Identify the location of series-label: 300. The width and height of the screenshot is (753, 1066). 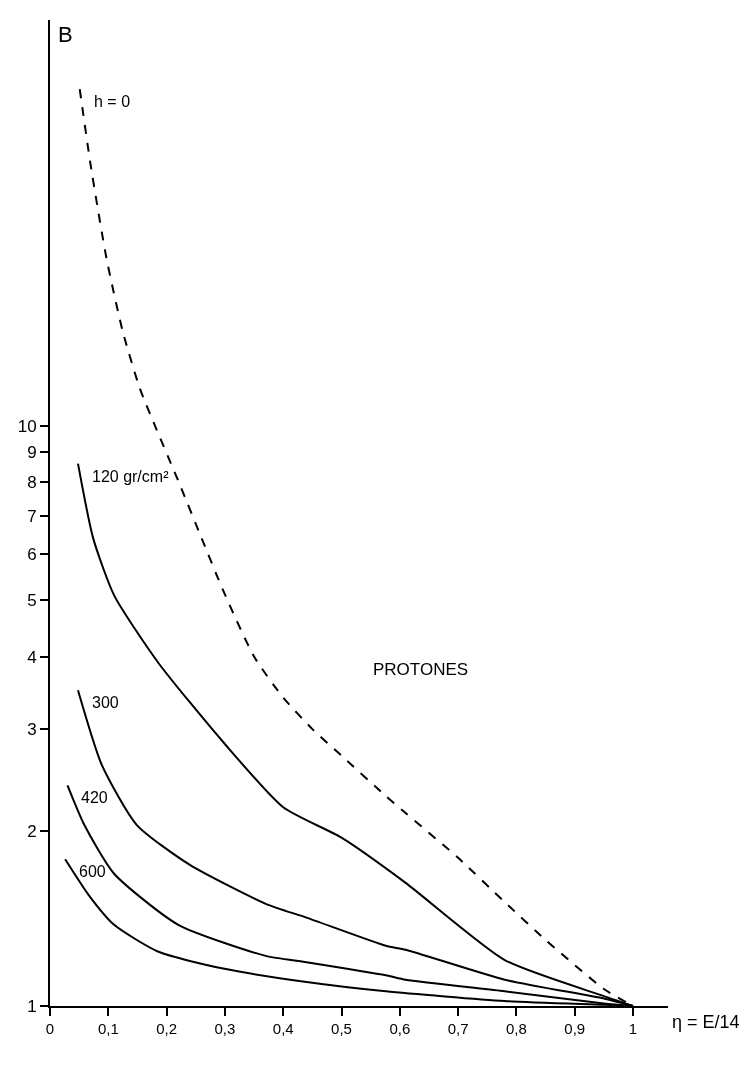
(105, 702).